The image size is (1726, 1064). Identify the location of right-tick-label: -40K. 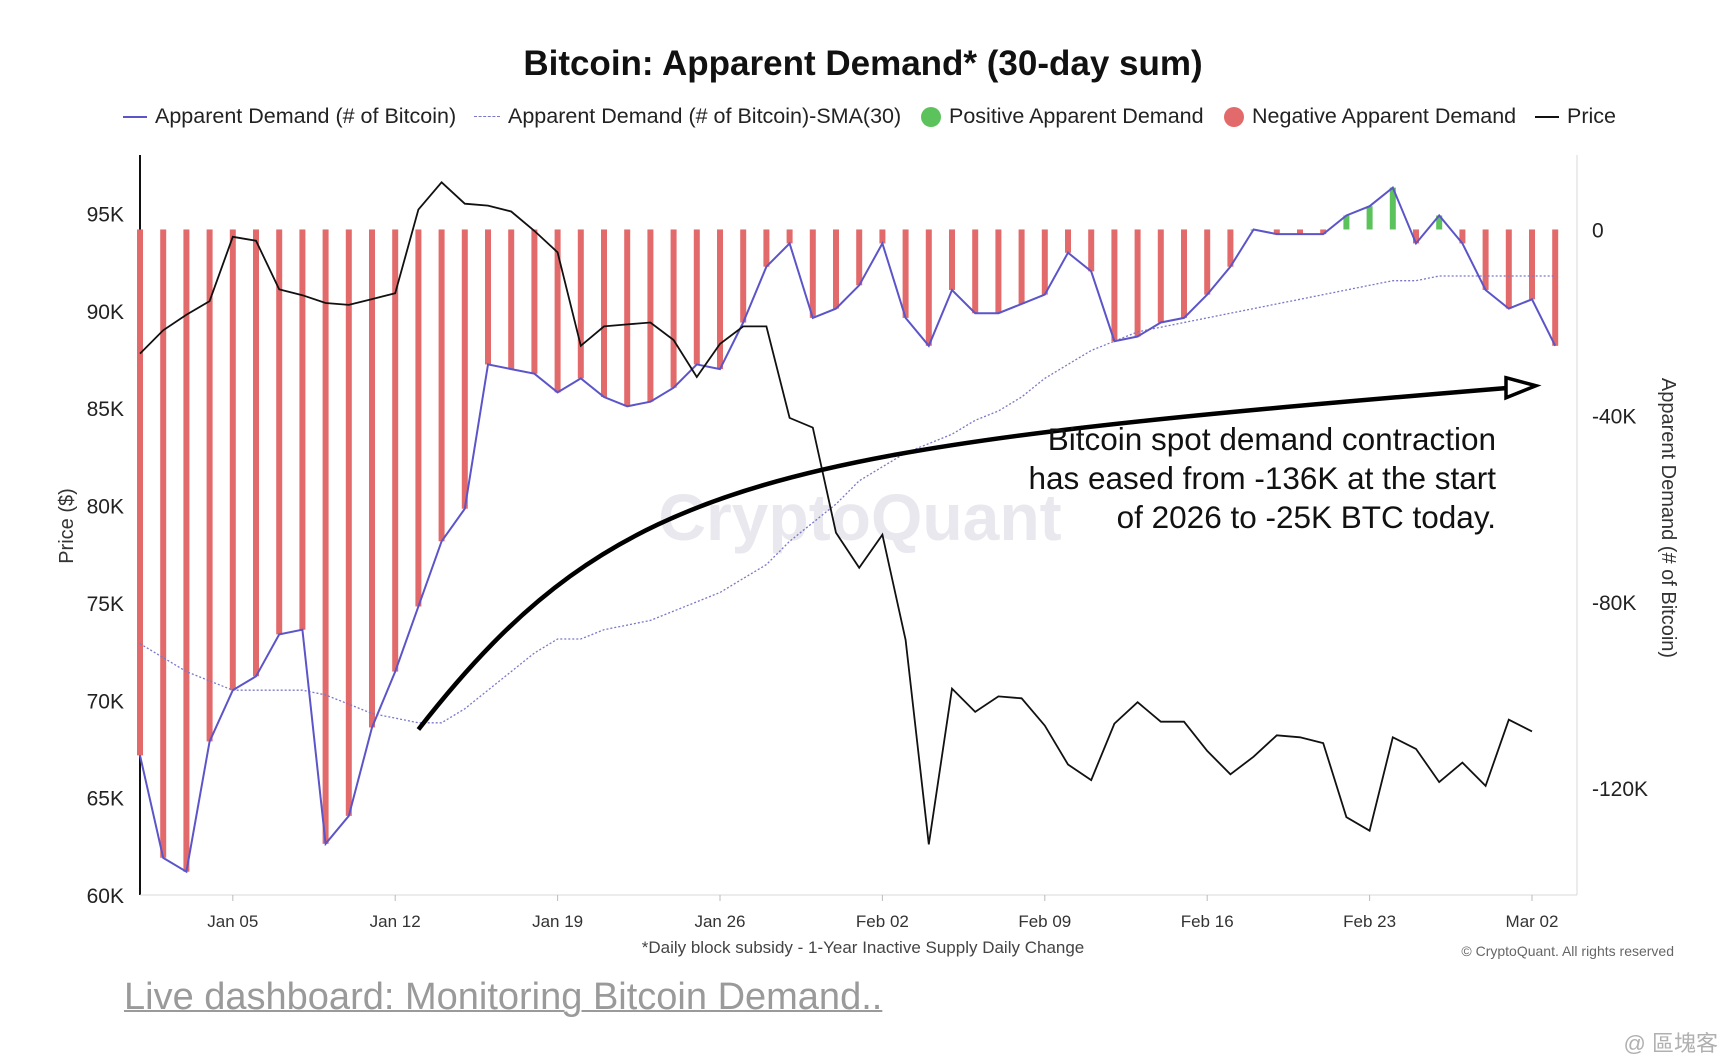
(1614, 417).